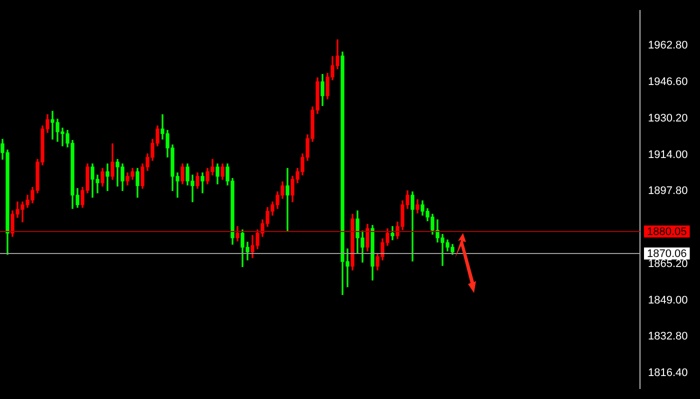 The image size is (700, 399). Describe the element at coordinates (667, 254) in the screenshot. I see `ref-line-label: 1870.06` at that location.